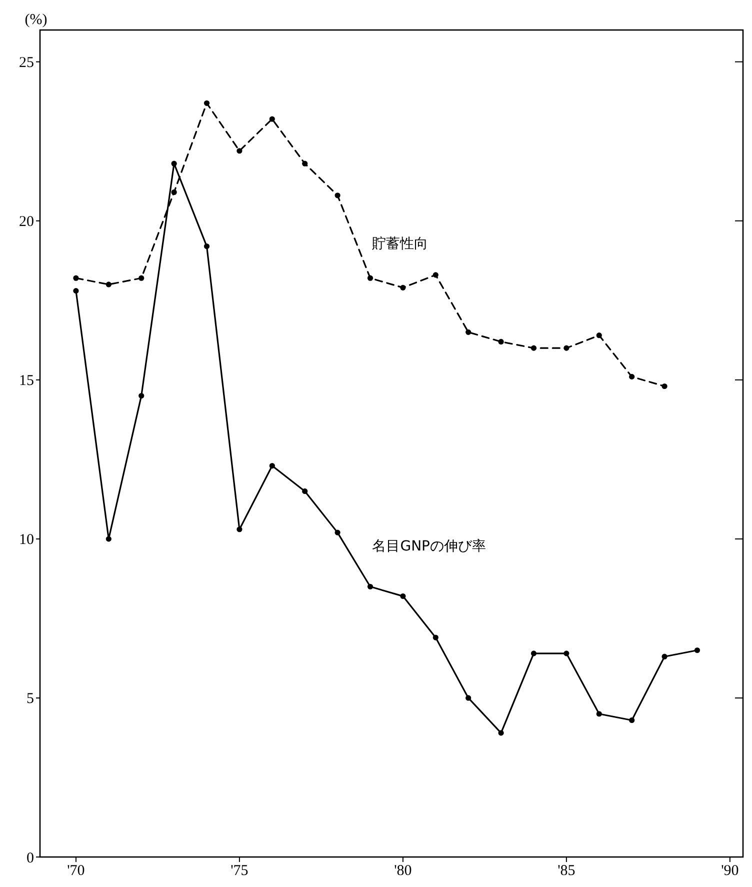 This screenshot has width=752, height=887. I want to click on series-label: 名目GNPの伸び率, so click(429, 546).